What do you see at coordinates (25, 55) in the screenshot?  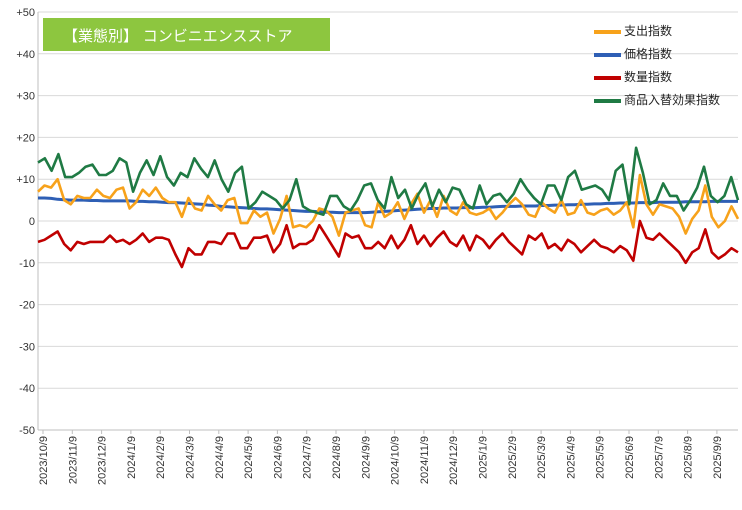 I see `y-tick-label: +40` at bounding box center [25, 55].